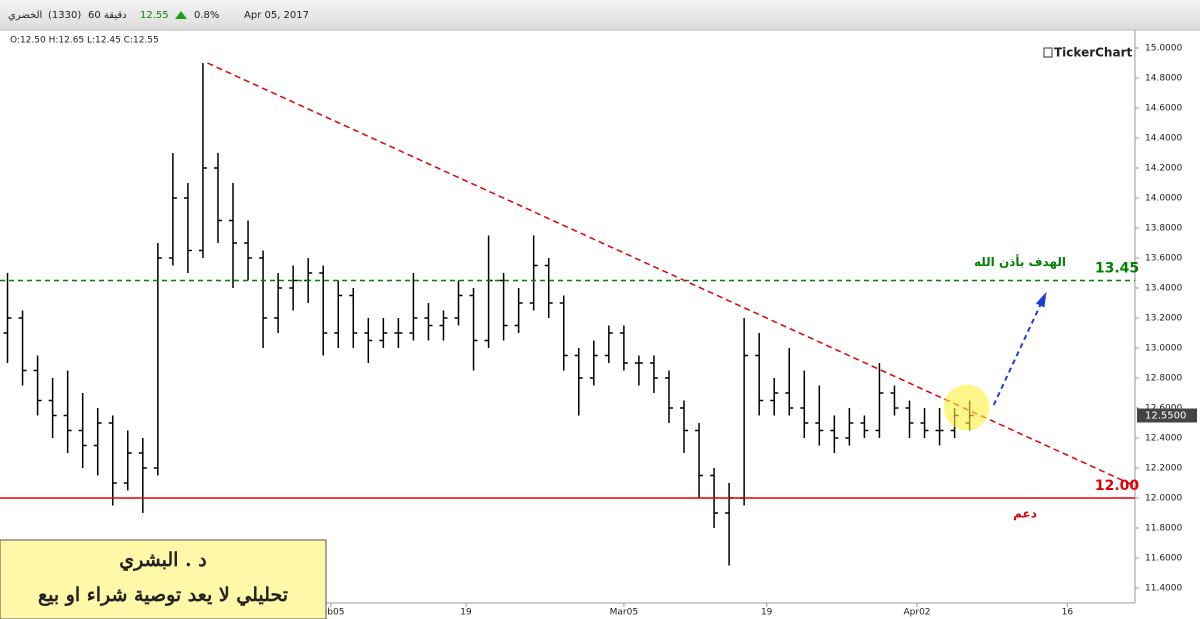  Describe the element at coordinates (1163, 469) in the screenshot. I see `y-tick-label: 12.2000` at that location.